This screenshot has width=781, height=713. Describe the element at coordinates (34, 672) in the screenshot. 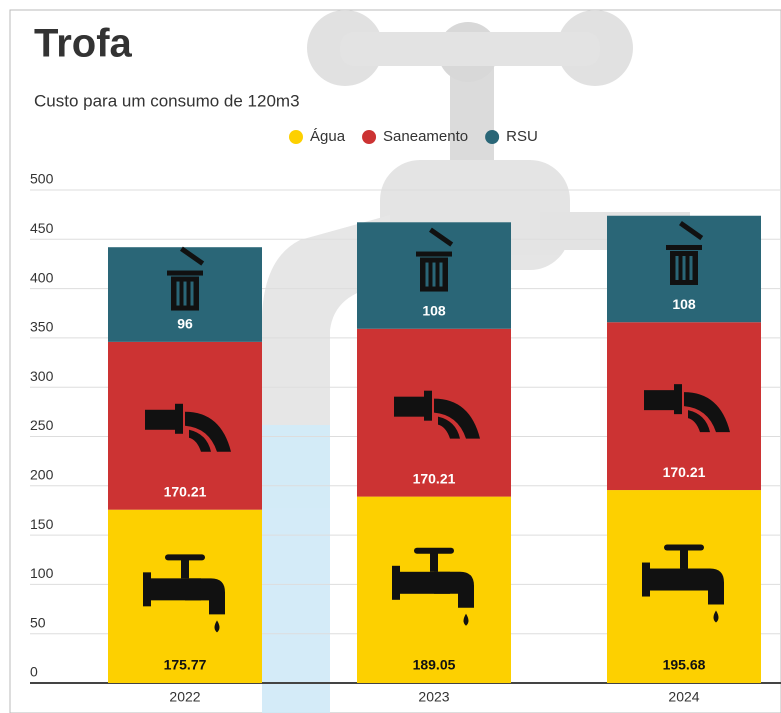

I see `y-tick-label: 0` at that location.